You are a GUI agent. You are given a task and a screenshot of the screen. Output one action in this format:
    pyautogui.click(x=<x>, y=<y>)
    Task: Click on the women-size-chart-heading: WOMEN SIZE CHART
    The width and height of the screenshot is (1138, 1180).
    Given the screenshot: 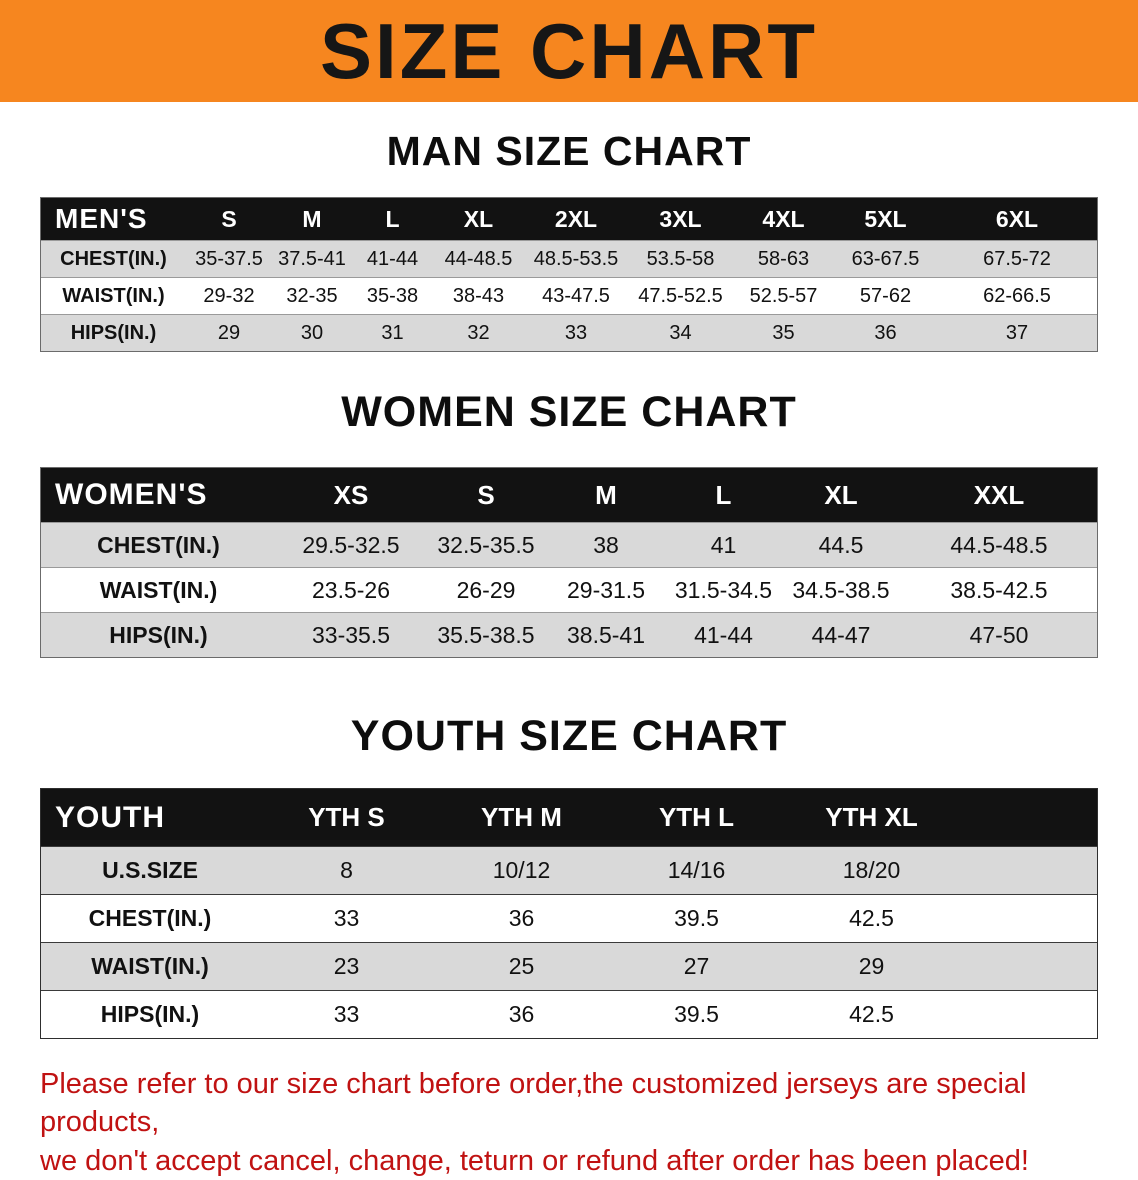 What is the action you would take?
    pyautogui.click(x=569, y=412)
    